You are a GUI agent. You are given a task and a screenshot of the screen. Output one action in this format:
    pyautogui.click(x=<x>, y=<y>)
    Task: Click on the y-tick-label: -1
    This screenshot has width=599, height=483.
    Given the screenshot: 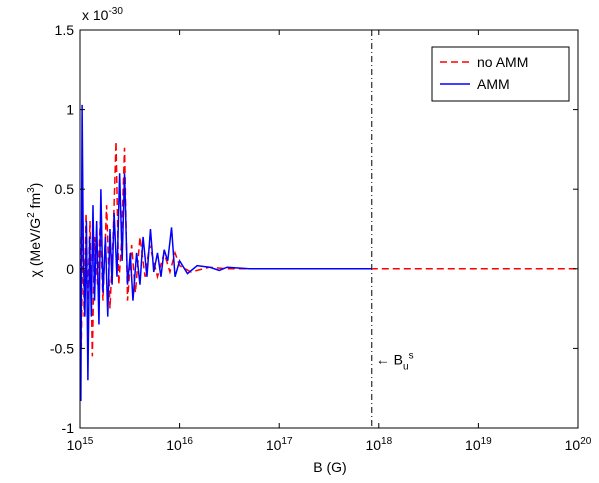 What is the action you would take?
    pyautogui.click(x=68, y=428)
    